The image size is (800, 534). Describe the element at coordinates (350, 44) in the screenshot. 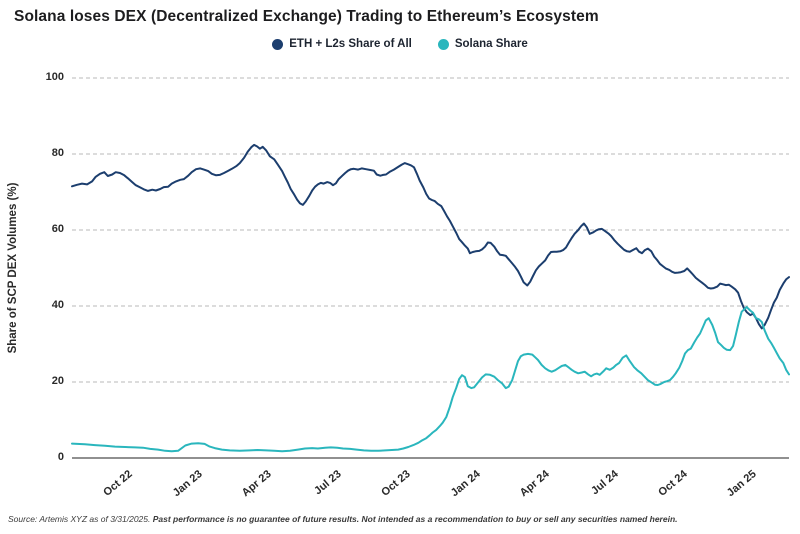

I see `legend-label-eth: ETH + L2s Share of All` at that location.